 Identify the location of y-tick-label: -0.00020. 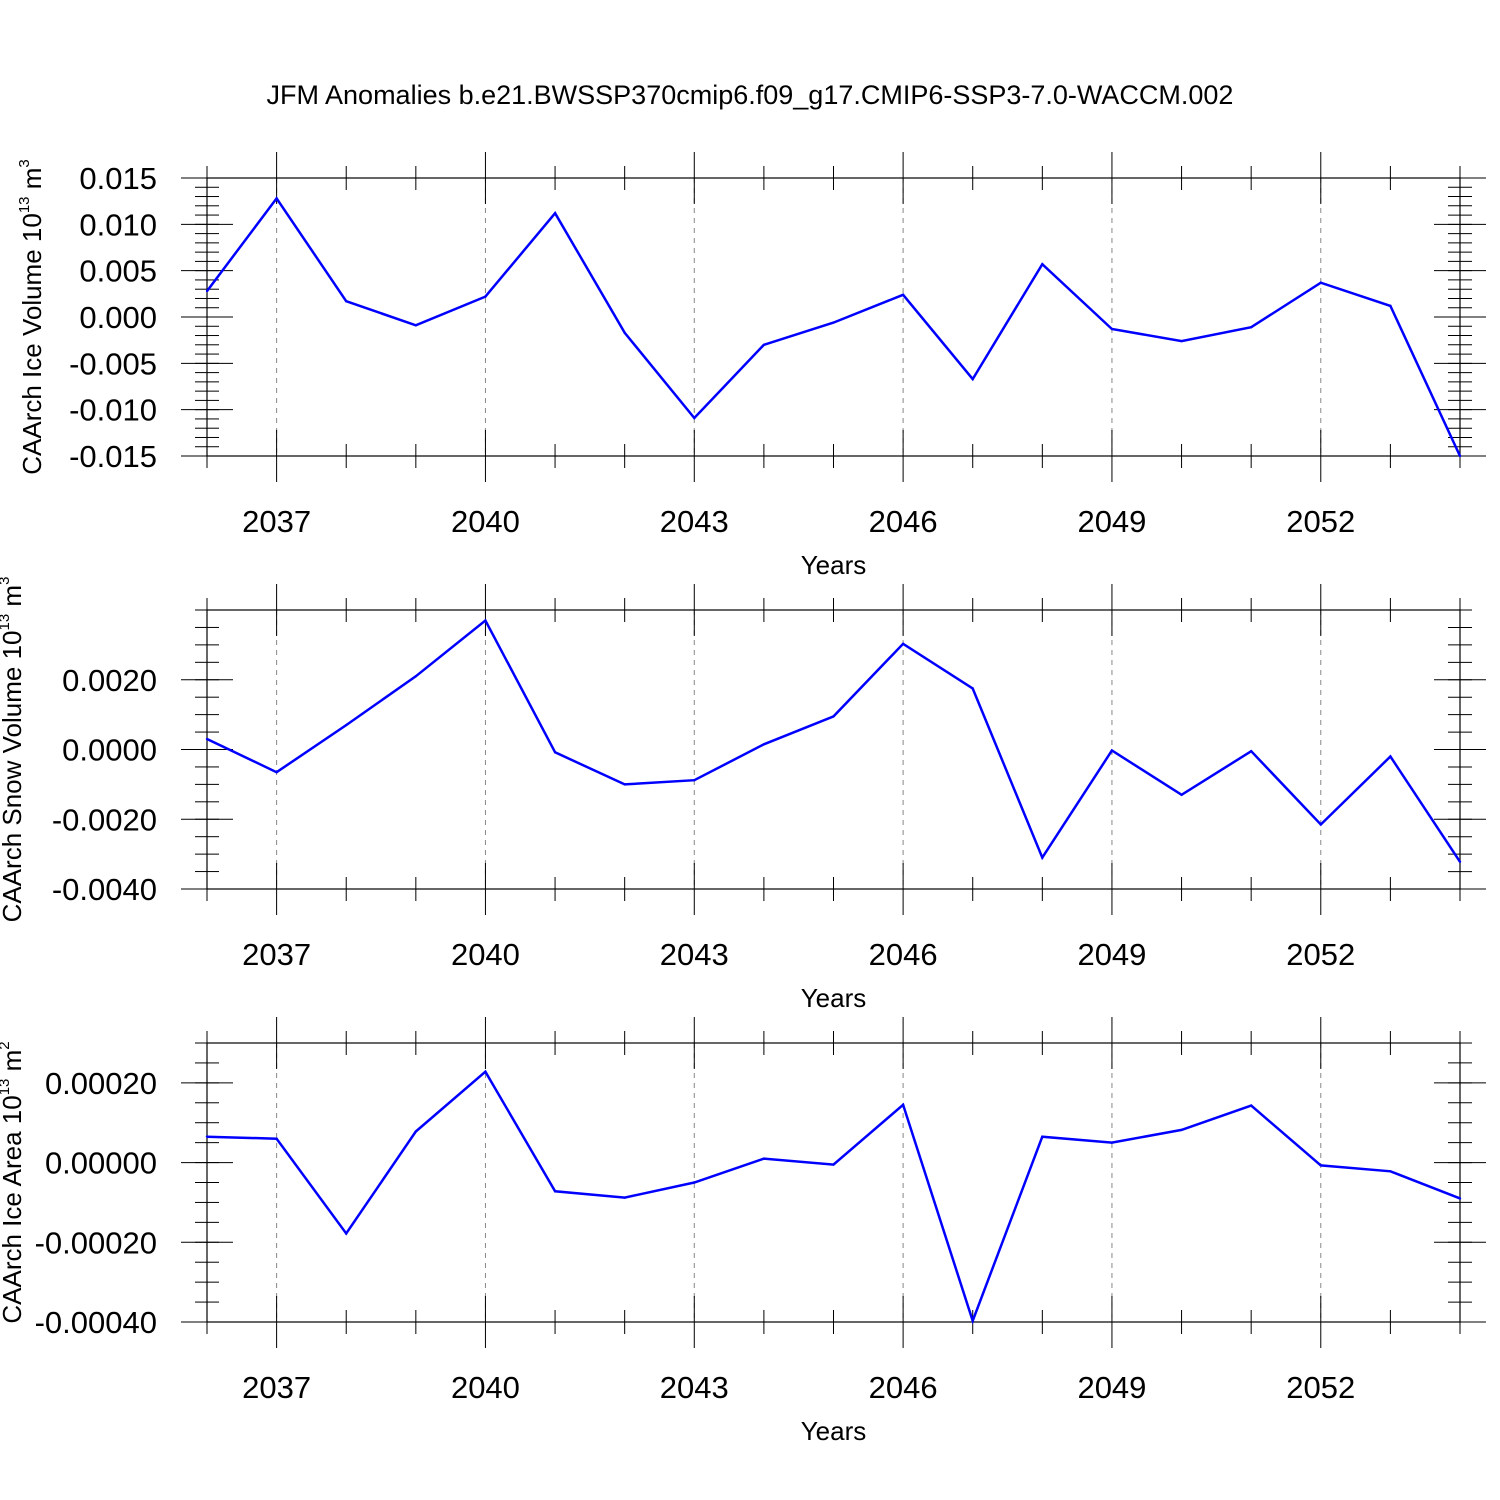
(96, 1242).